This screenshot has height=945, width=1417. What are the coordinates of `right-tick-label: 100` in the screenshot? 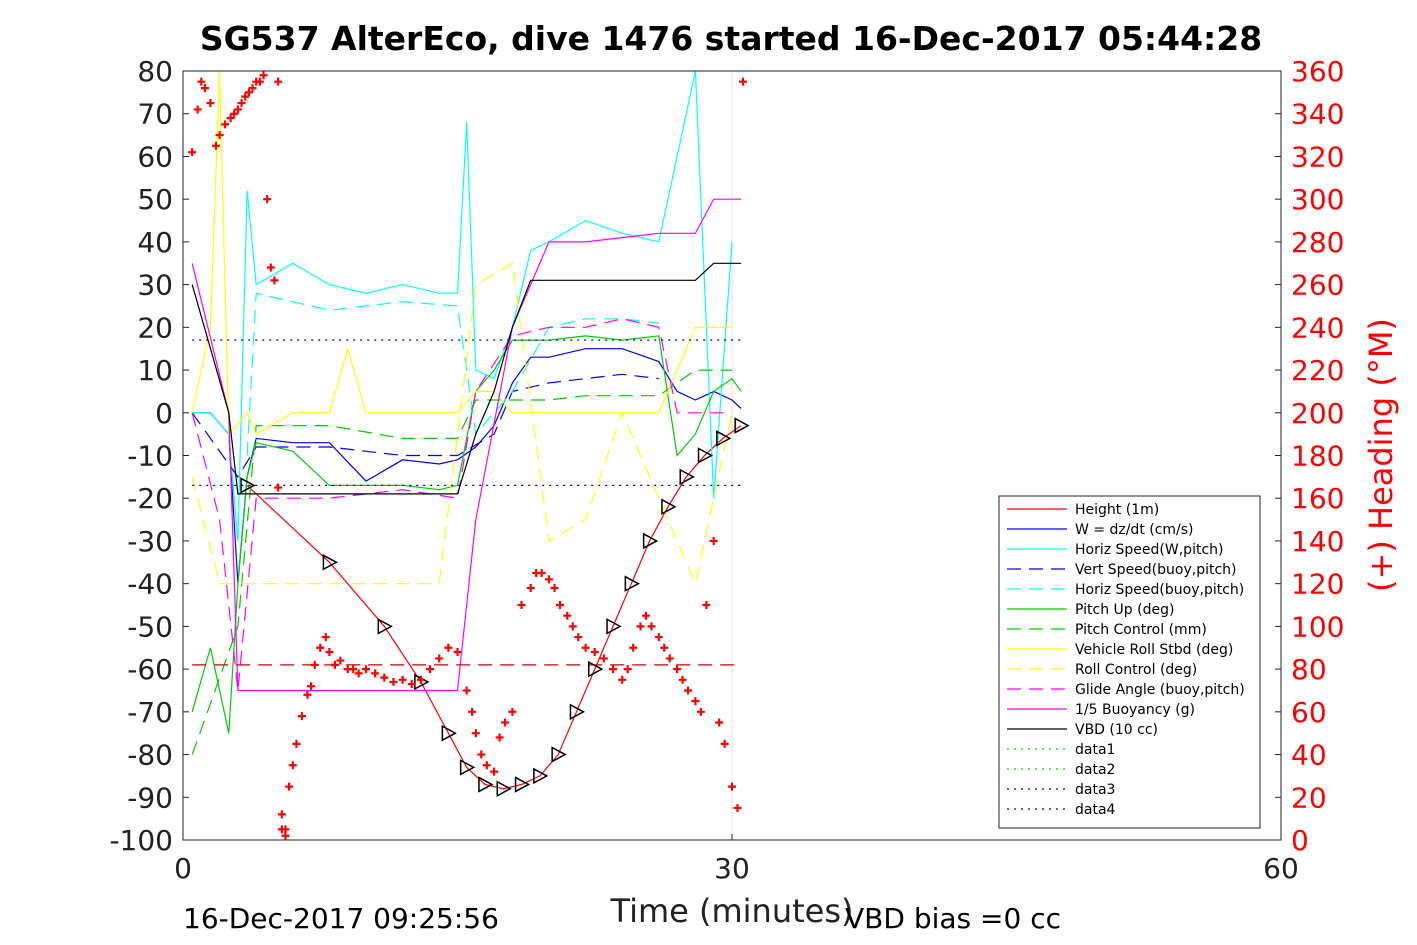 It's located at (1317, 626).